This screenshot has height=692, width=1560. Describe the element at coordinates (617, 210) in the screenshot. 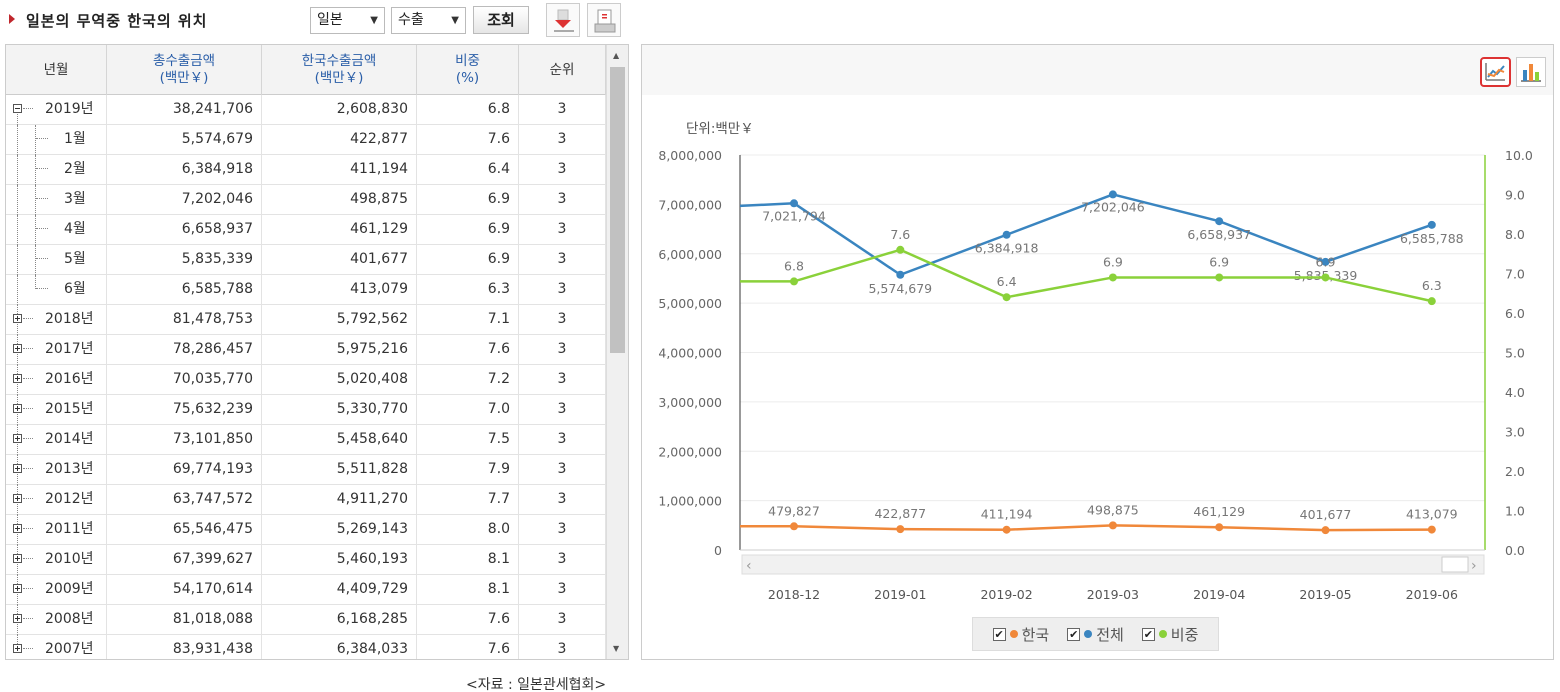

I see `scroll-thumb` at that location.